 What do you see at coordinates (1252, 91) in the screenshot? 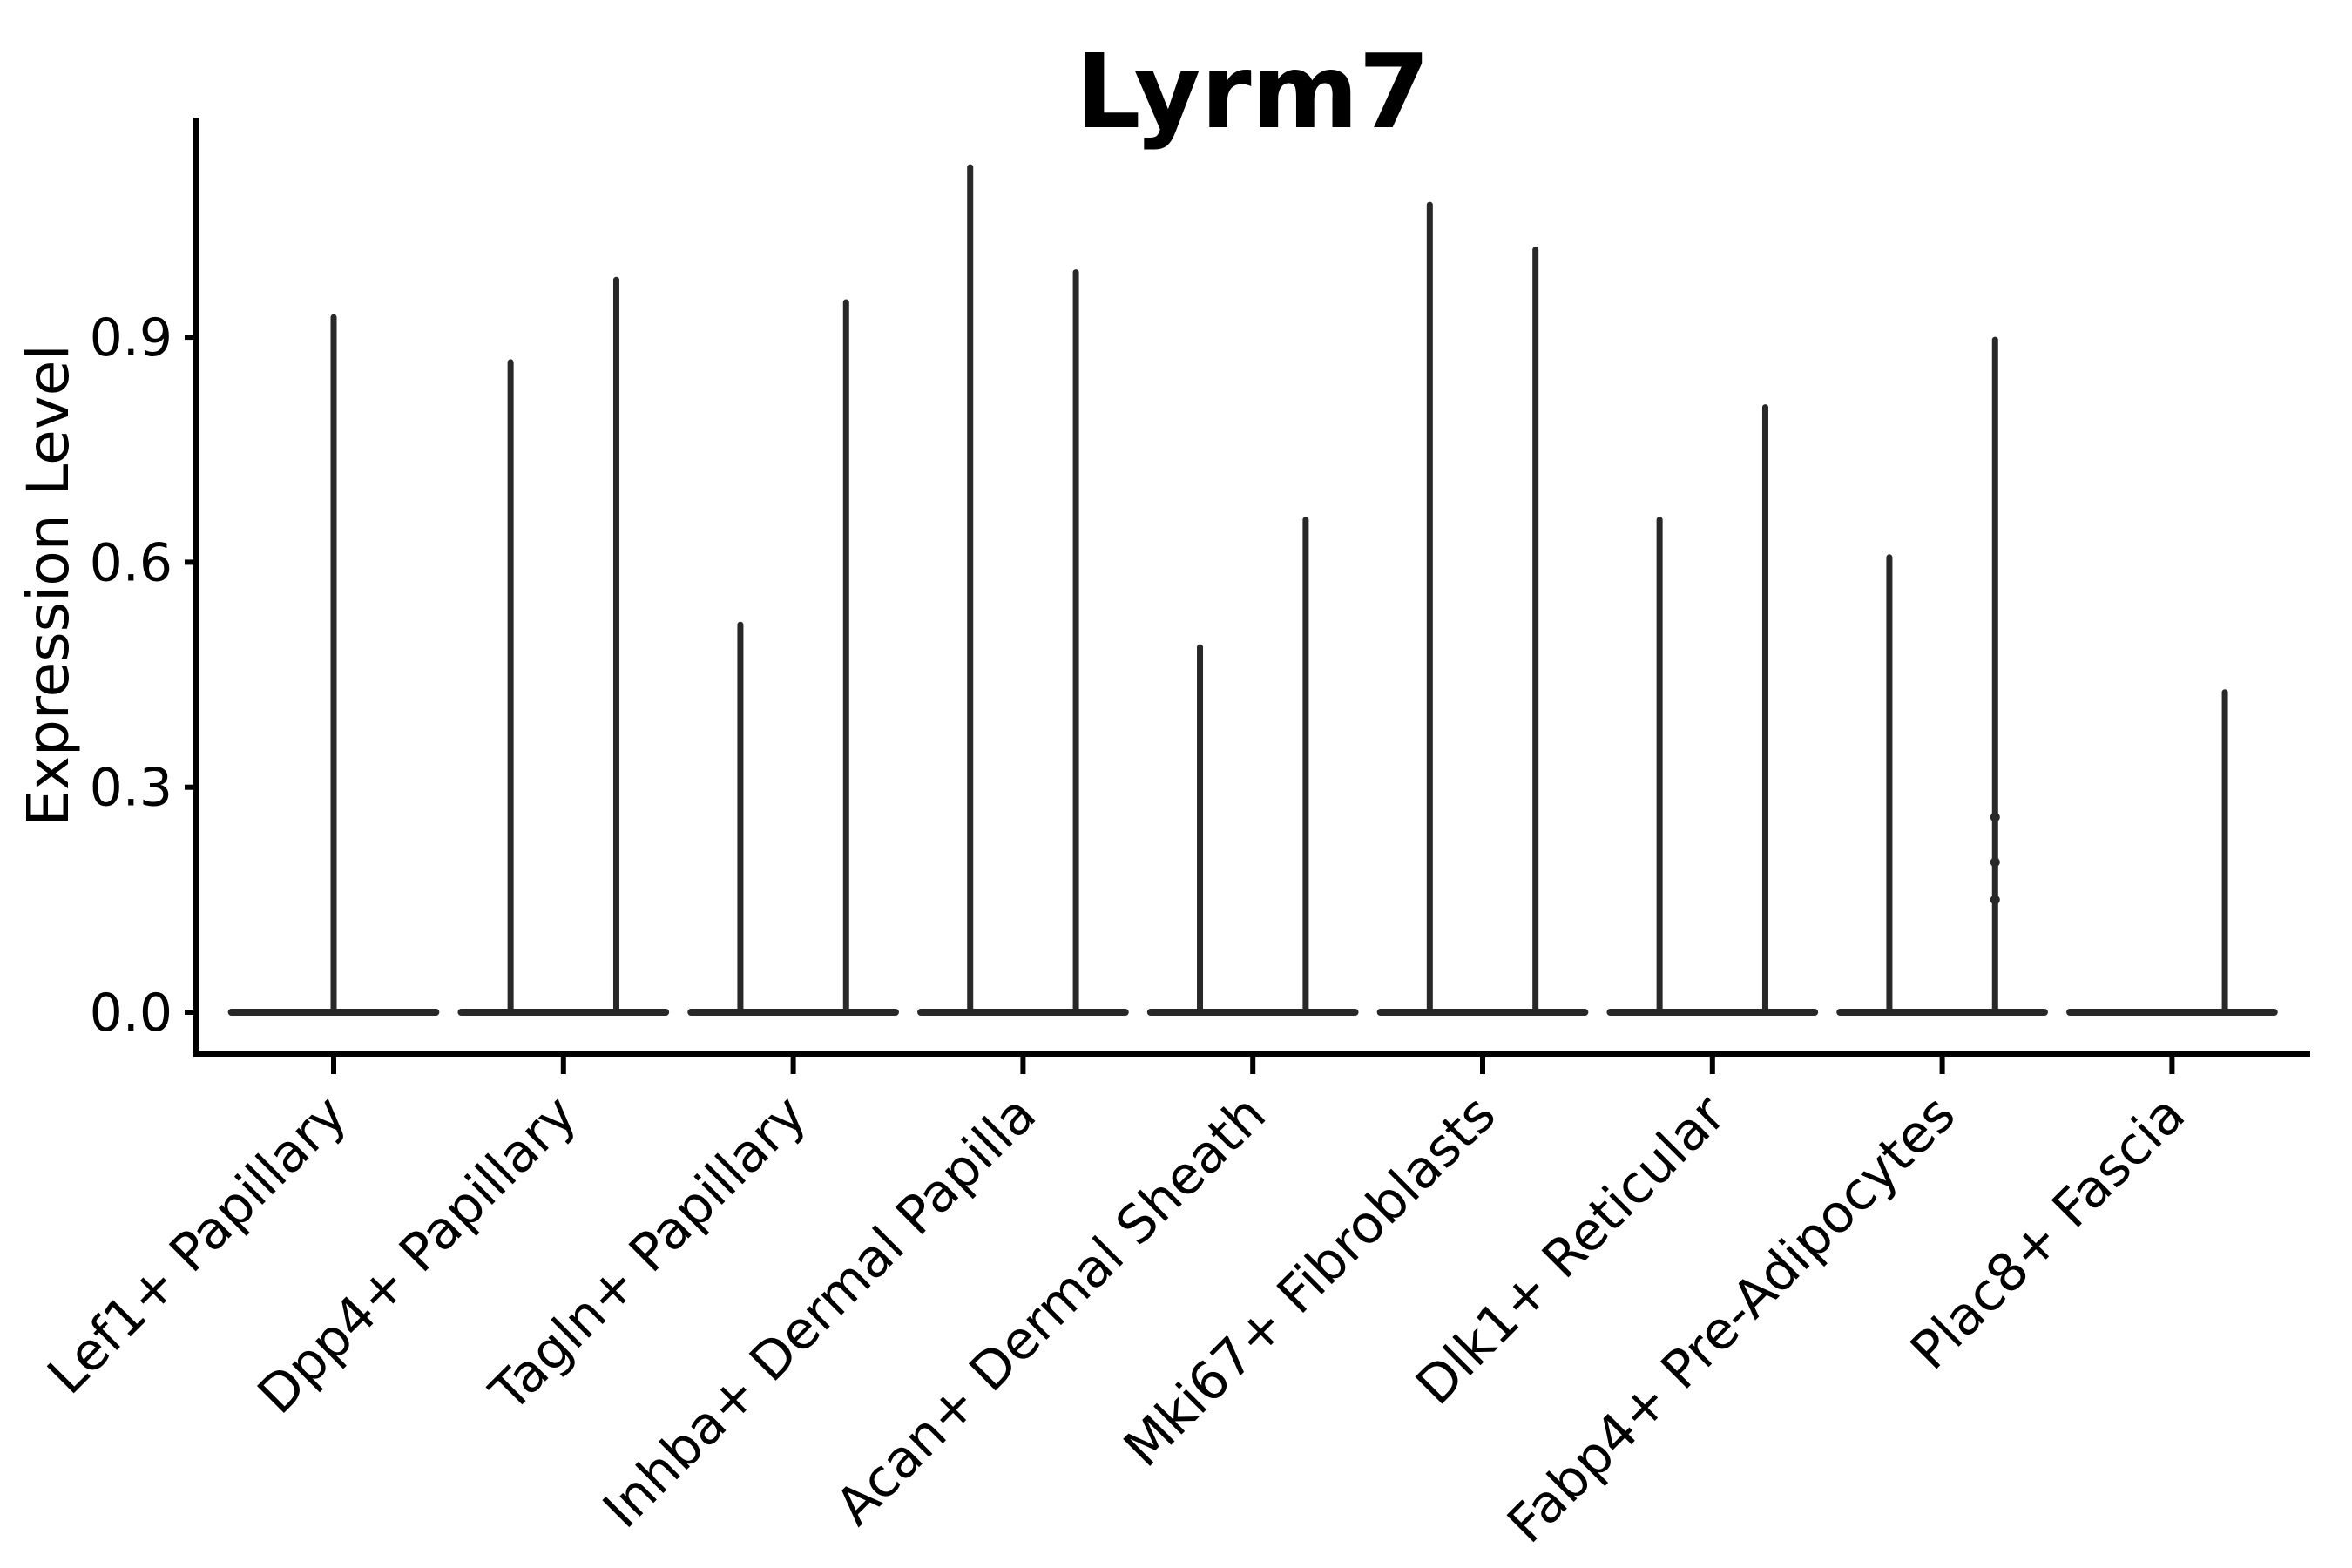
I see `chart-title: Lyrm7` at bounding box center [1252, 91].